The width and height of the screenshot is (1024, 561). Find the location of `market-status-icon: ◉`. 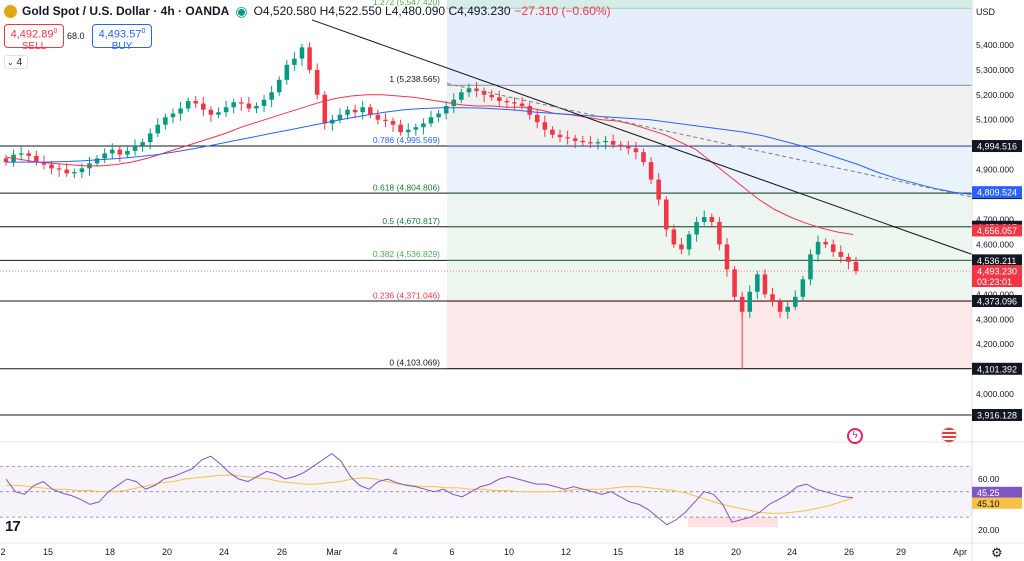

market-status-icon: ◉ is located at coordinates (241, 10).